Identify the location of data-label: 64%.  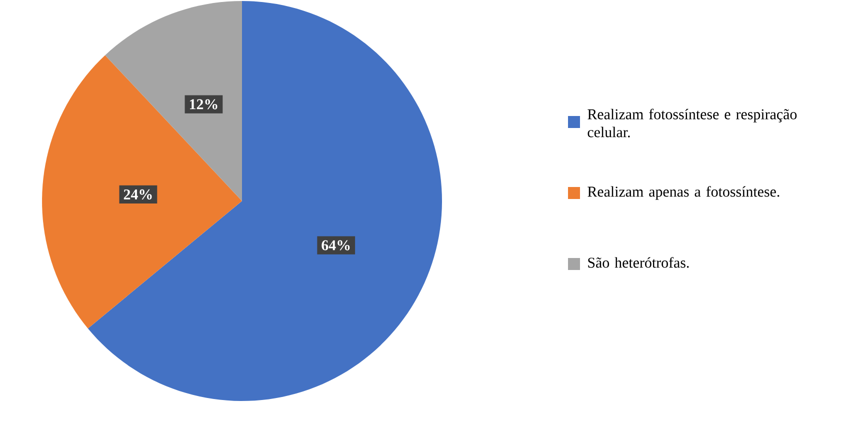
(336, 245).